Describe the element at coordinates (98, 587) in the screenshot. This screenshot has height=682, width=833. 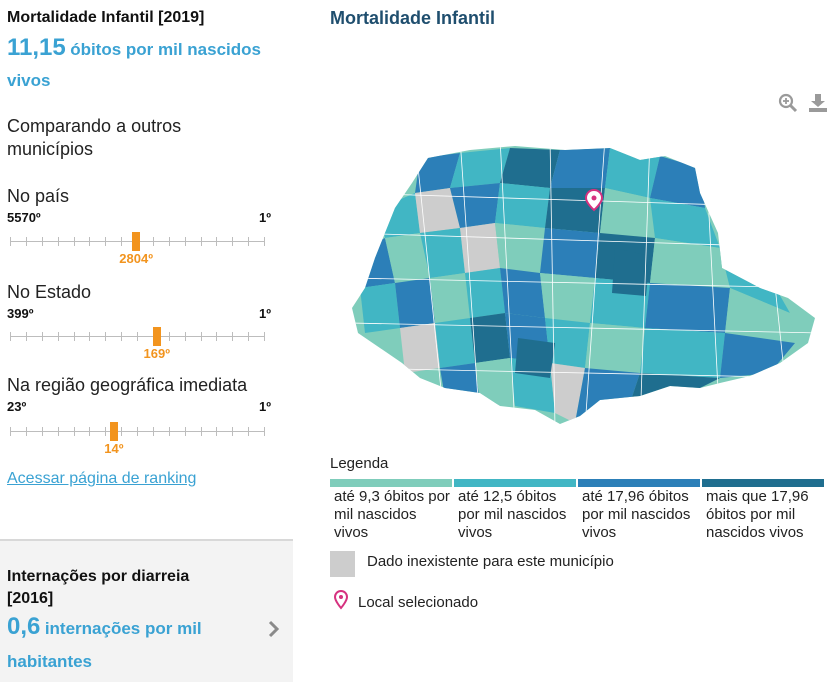
I see `next-indicator-title: Internações por diarreia [2016]` at that location.